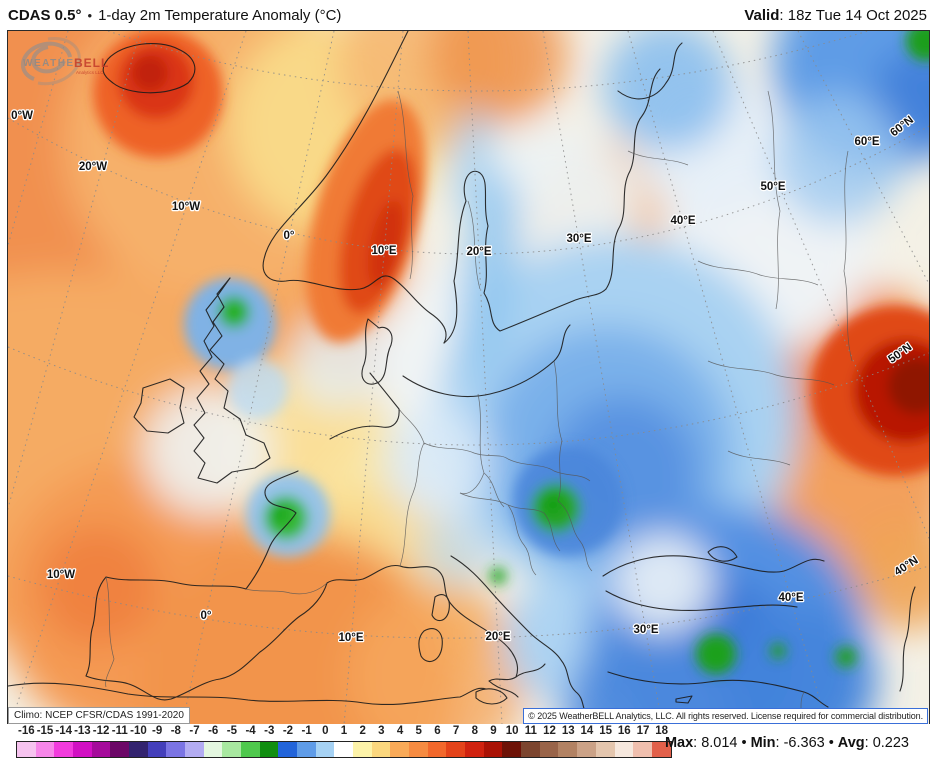  Describe the element at coordinates (82, 731) in the screenshot. I see `colorbar-tick: -13` at that location.